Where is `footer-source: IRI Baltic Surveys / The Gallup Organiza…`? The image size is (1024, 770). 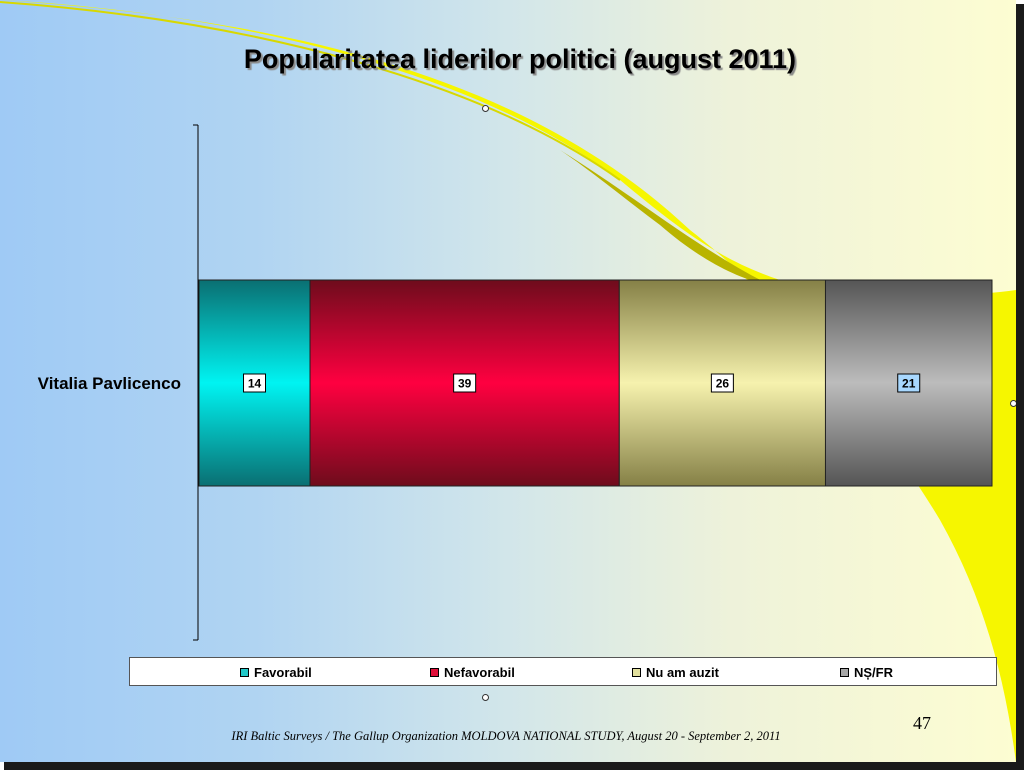
footer-source: IRI Baltic Surveys / The Gallup Organiza… is located at coordinates (506, 736).